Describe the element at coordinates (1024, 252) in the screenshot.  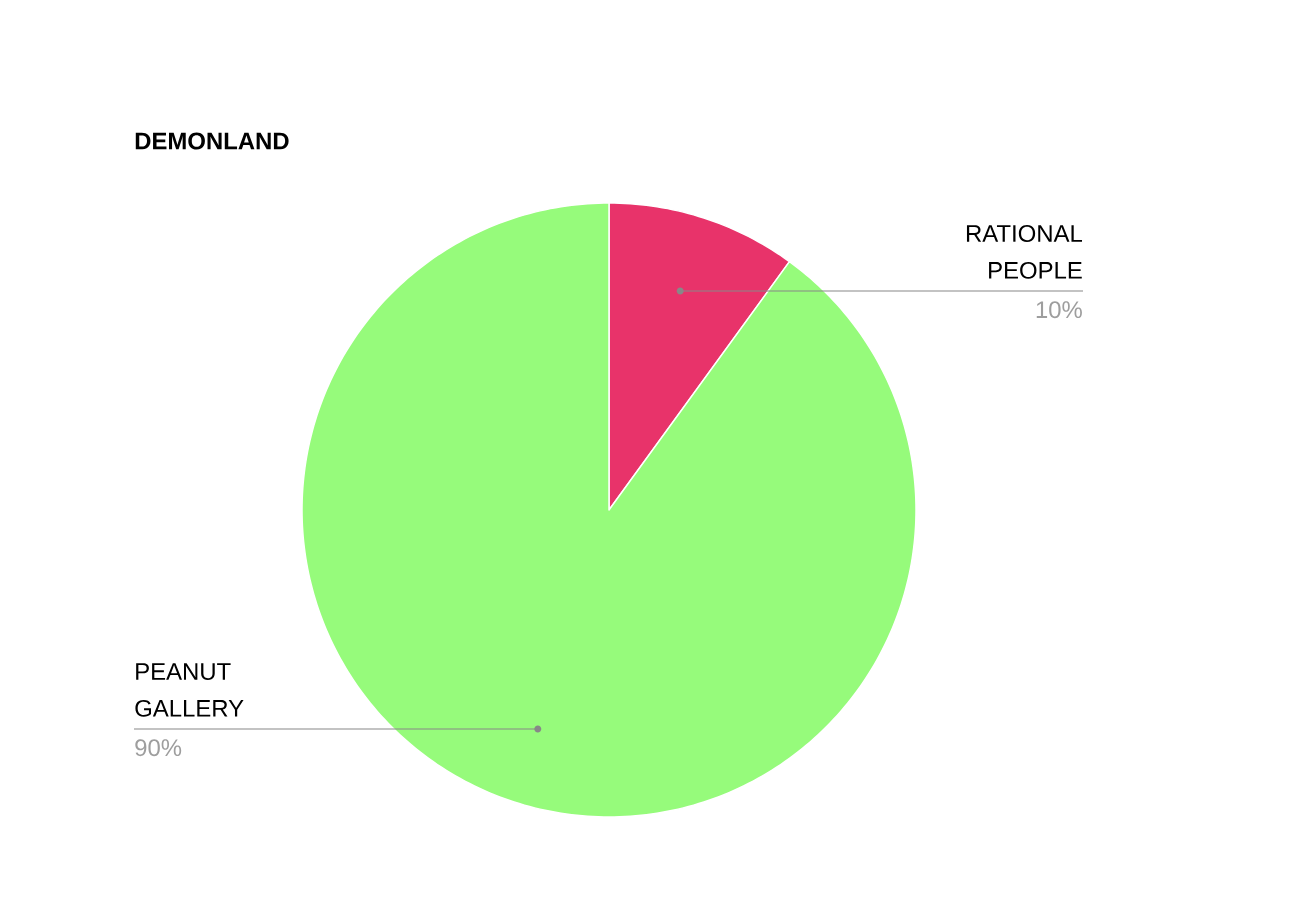
I see `slice-label: RATIONAL PEOPLE` at that location.